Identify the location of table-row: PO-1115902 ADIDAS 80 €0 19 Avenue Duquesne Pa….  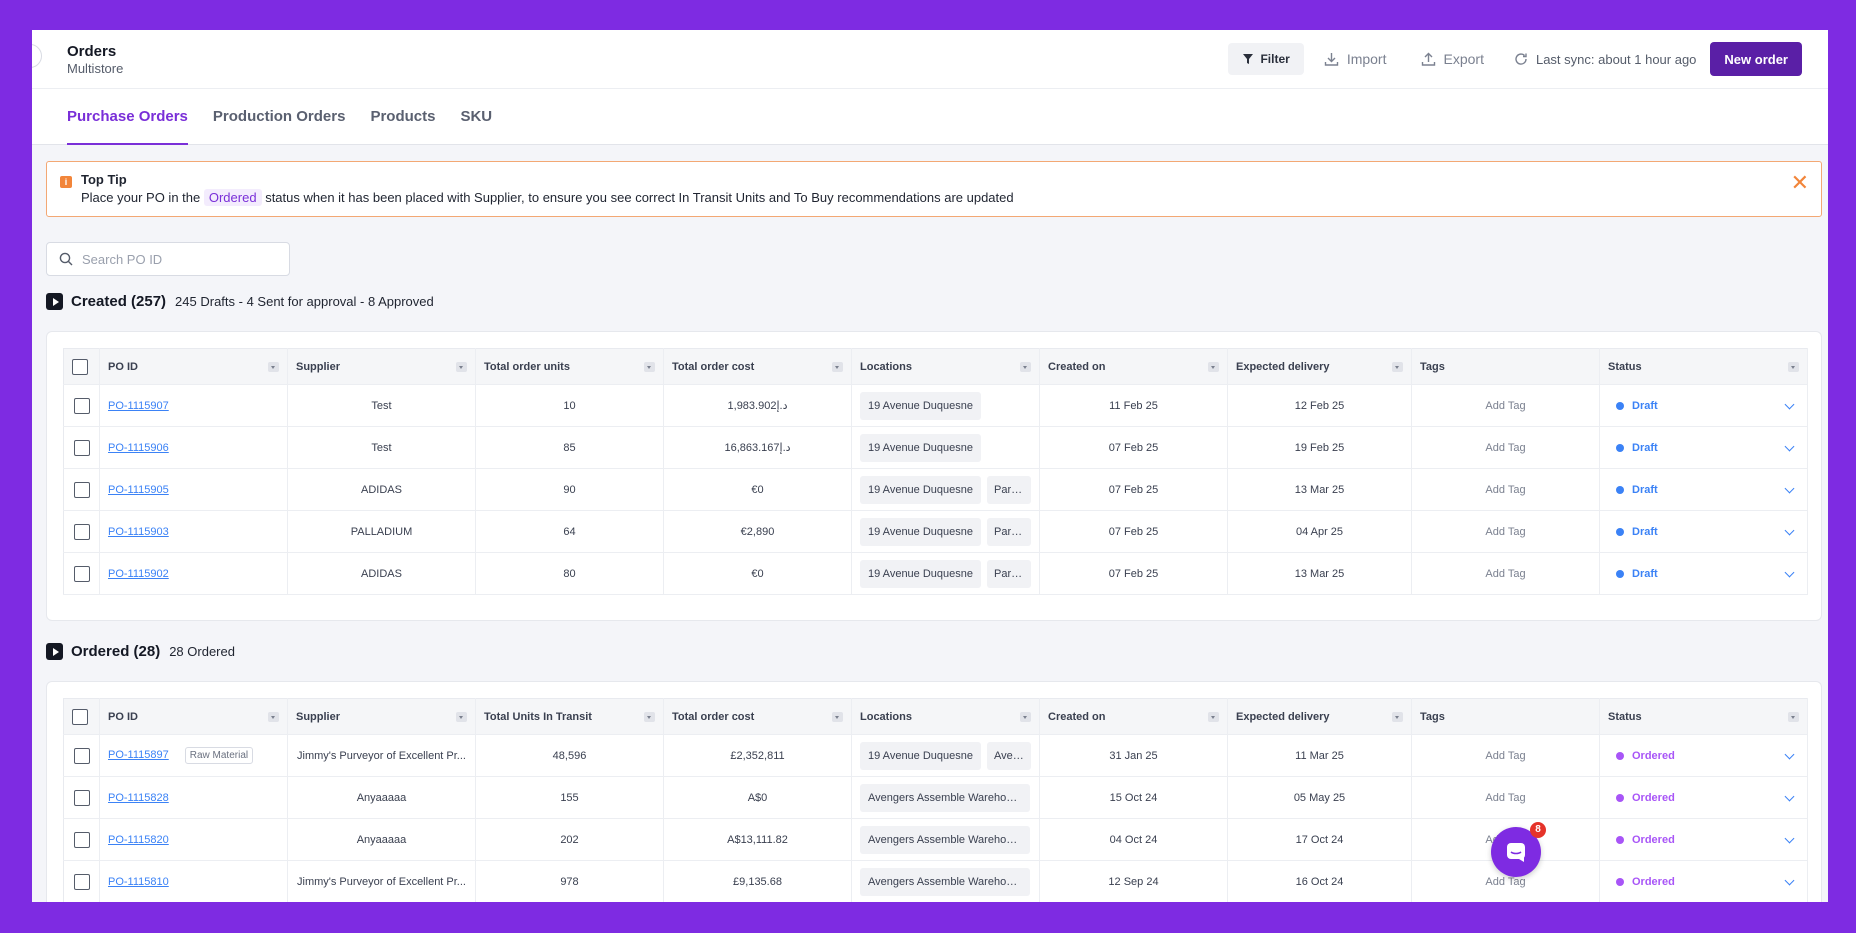
(935, 573).